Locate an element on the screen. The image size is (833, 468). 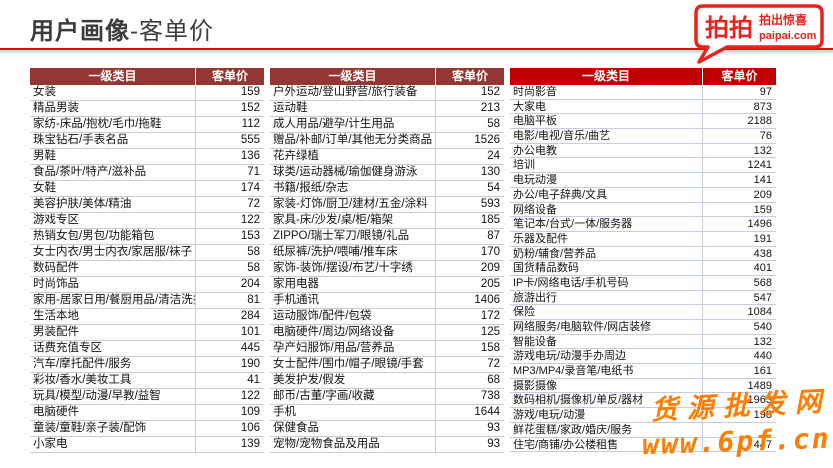
price-cell: 153 is located at coordinates (250, 236).